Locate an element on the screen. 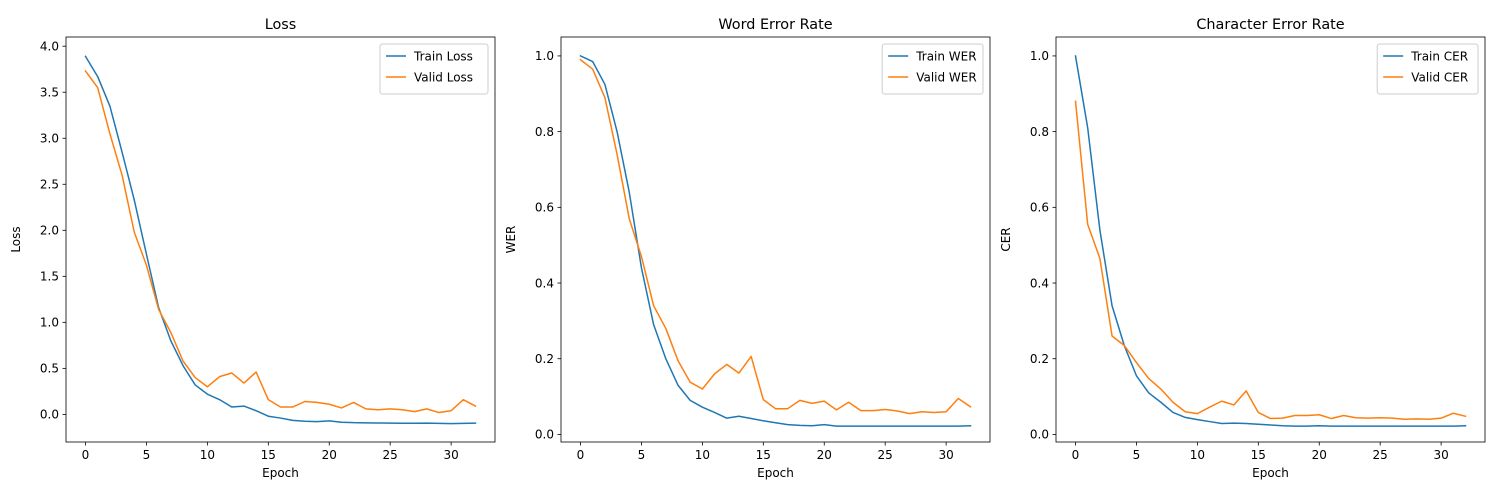  chart-title: Character Error Rate is located at coordinates (1270, 25).